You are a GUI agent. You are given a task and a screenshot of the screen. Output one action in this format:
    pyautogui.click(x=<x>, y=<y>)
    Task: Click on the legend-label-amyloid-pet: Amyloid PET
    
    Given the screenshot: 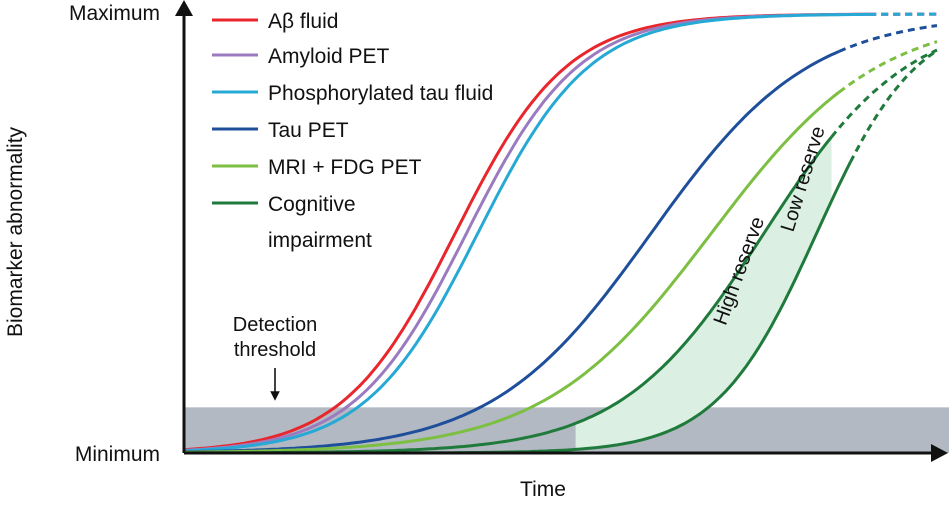 What is the action you would take?
    pyautogui.click(x=329, y=56)
    